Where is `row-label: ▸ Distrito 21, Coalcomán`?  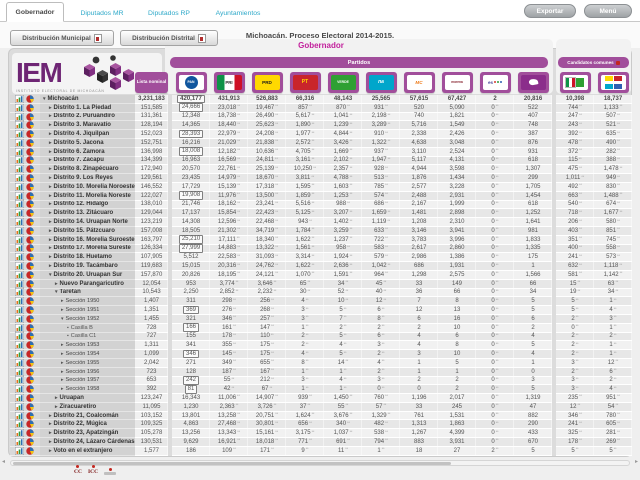 row-label: ▸ Distrito 21, Coalcomán is located at coordinates (87, 416).